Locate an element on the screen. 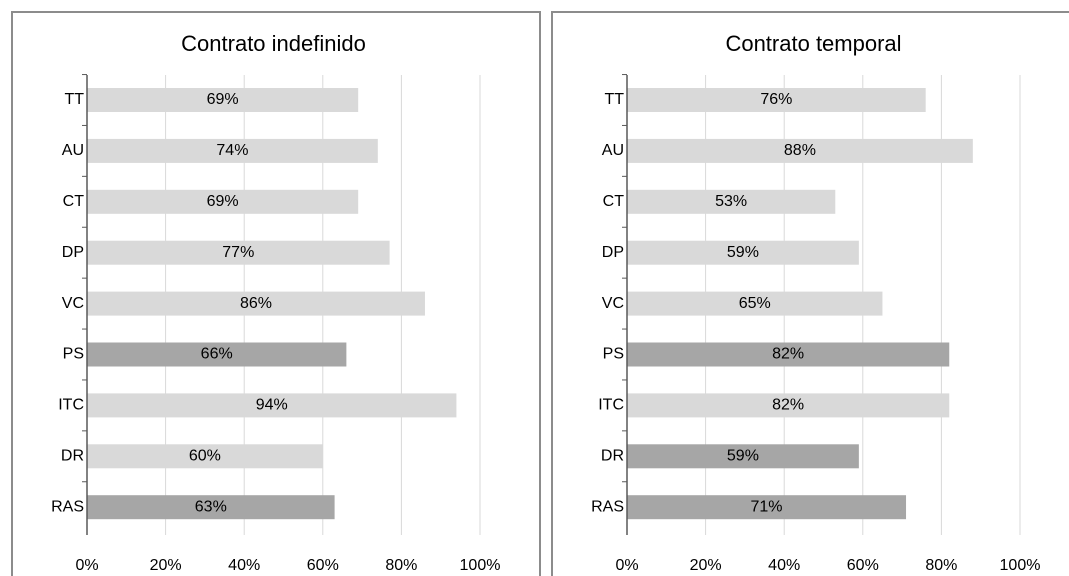 This screenshot has width=1069, height=576. value-label: 65% is located at coordinates (755, 303).